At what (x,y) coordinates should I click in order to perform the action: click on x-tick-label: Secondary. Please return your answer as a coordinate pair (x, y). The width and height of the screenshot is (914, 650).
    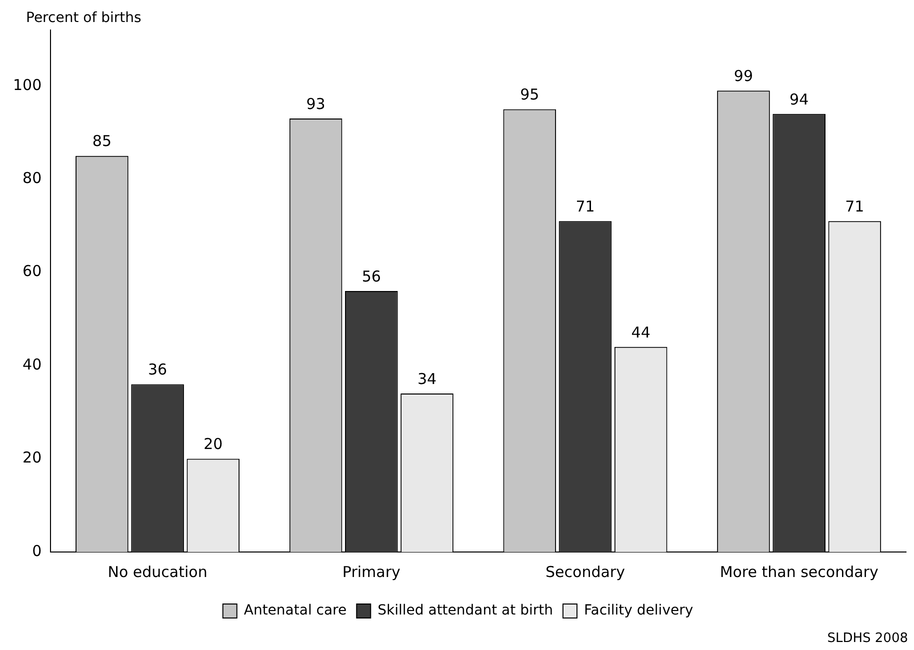
    Looking at the image, I should click on (586, 571).